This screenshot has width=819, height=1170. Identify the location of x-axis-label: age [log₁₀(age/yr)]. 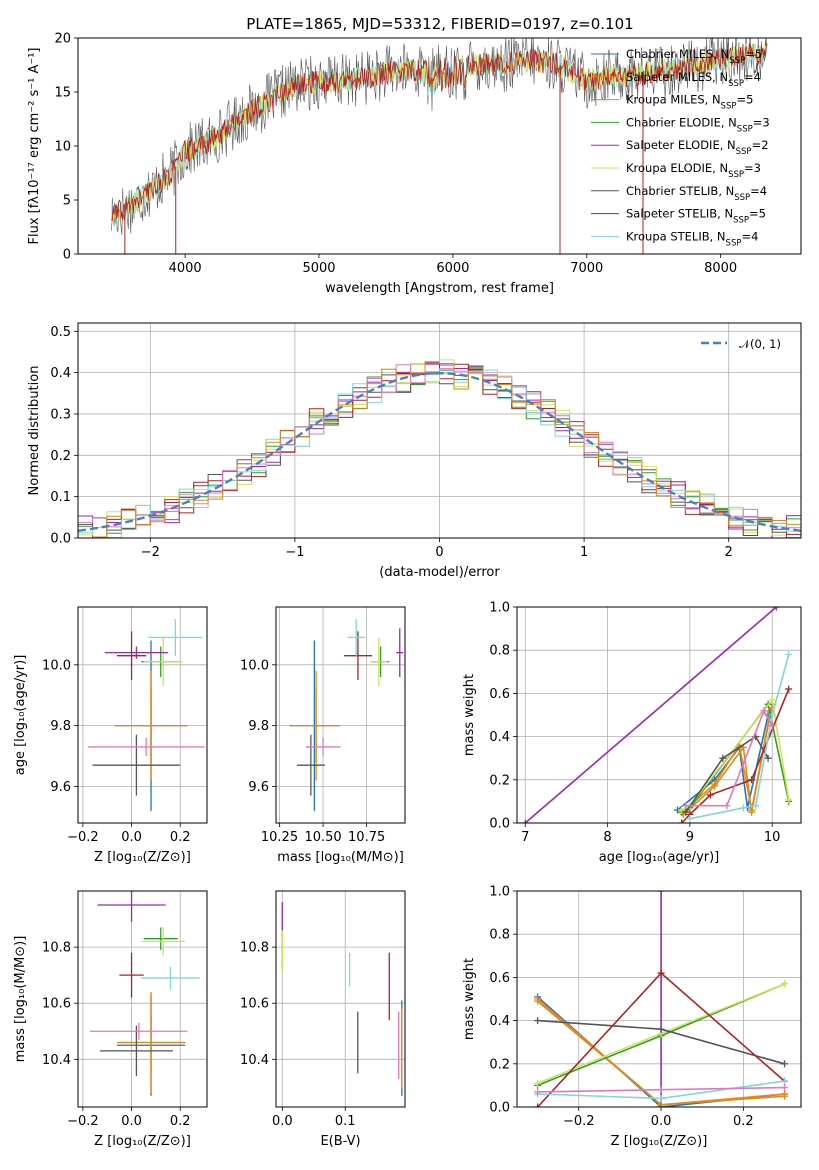
(659, 857).